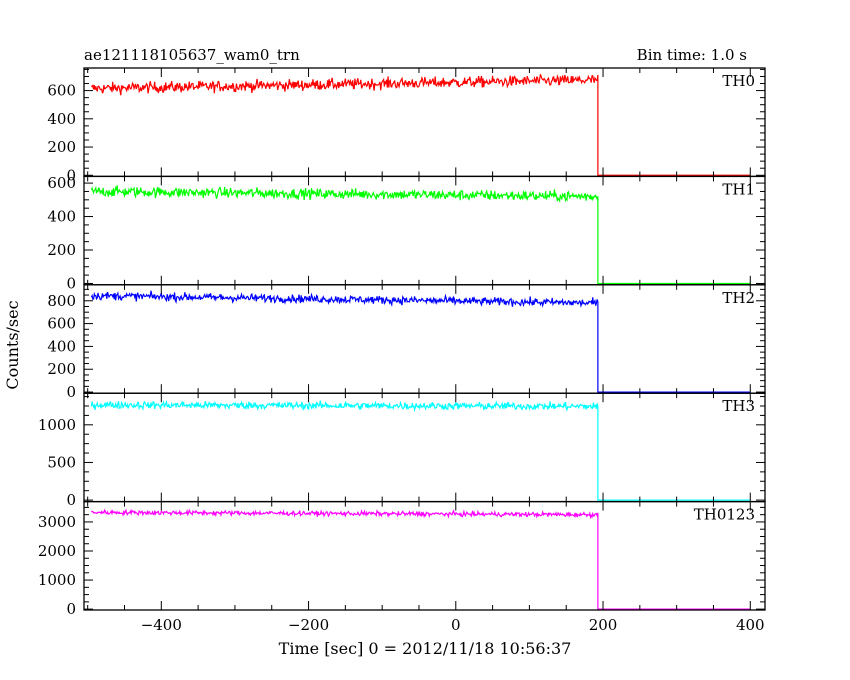  Describe the element at coordinates (738, 189) in the screenshot. I see `series-label-th1: TH1` at that location.